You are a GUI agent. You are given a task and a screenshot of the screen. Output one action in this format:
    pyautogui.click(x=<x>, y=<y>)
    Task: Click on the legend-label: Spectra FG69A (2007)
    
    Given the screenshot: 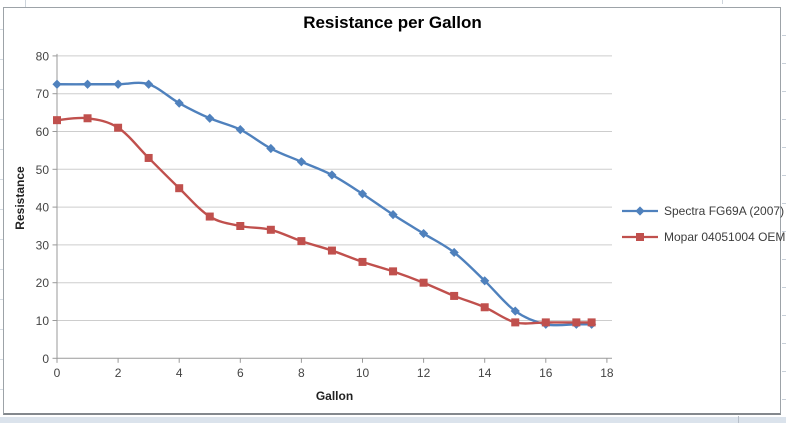 What is the action you would take?
    pyautogui.click(x=724, y=211)
    